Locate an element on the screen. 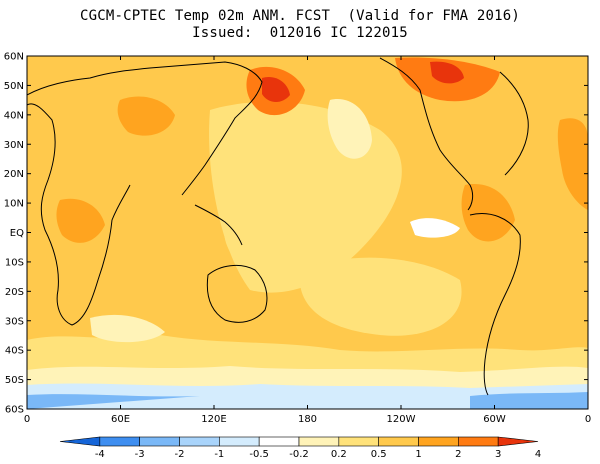 The image size is (600, 464). colorbar-label: -1 is located at coordinates (219, 454).